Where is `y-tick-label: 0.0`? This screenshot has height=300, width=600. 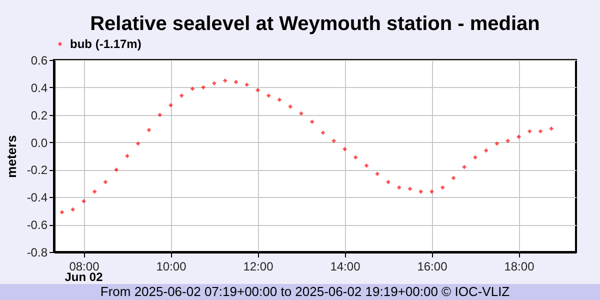 y-tick-label: 0.0 is located at coordinates (39, 143).